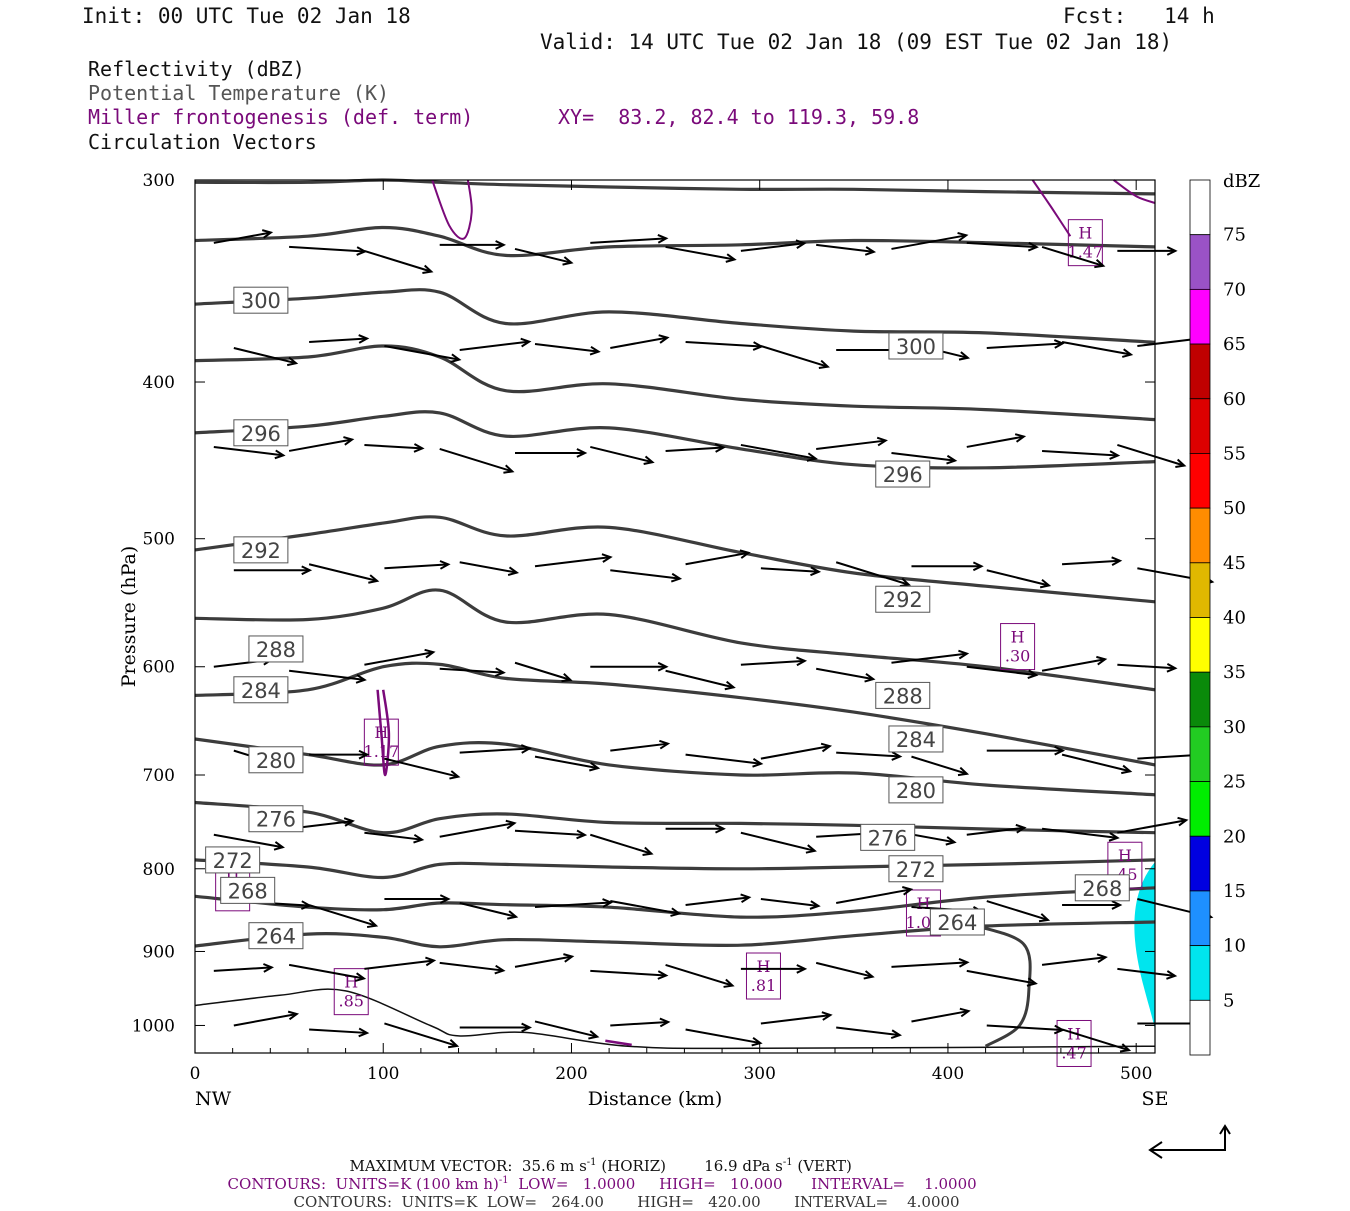  Describe the element at coordinates (763, 985) in the screenshot. I see `fronto-max-value: .81` at that location.